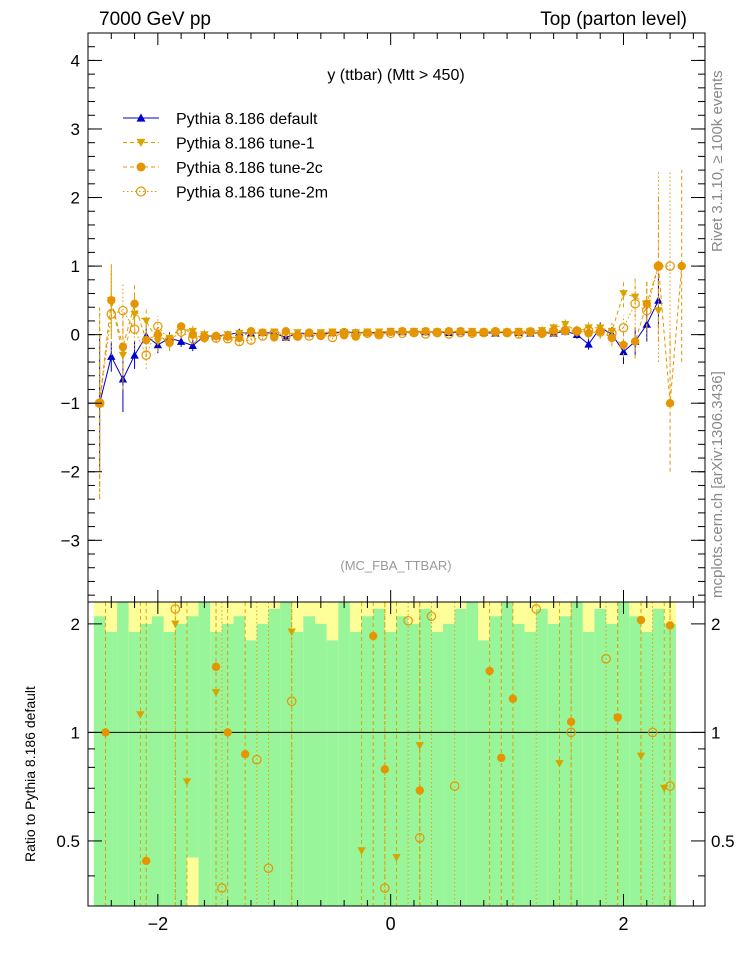 The height and width of the screenshot is (972, 746). Describe the element at coordinates (158, 924) in the screenshot. I see `x-tick-label: −2` at that location.